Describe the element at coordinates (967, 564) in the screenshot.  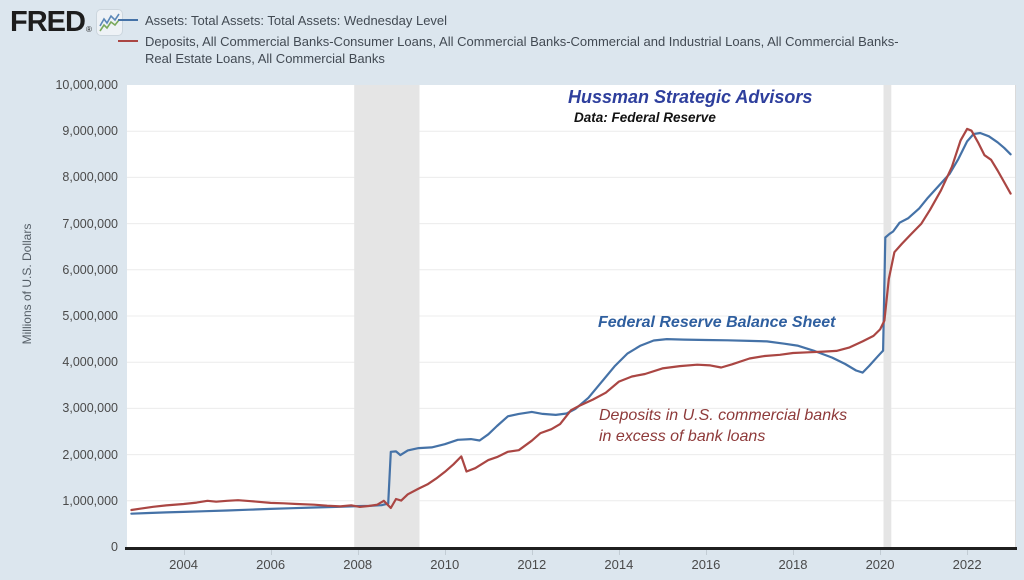
I see `x-tick-label: 2022` at that location.